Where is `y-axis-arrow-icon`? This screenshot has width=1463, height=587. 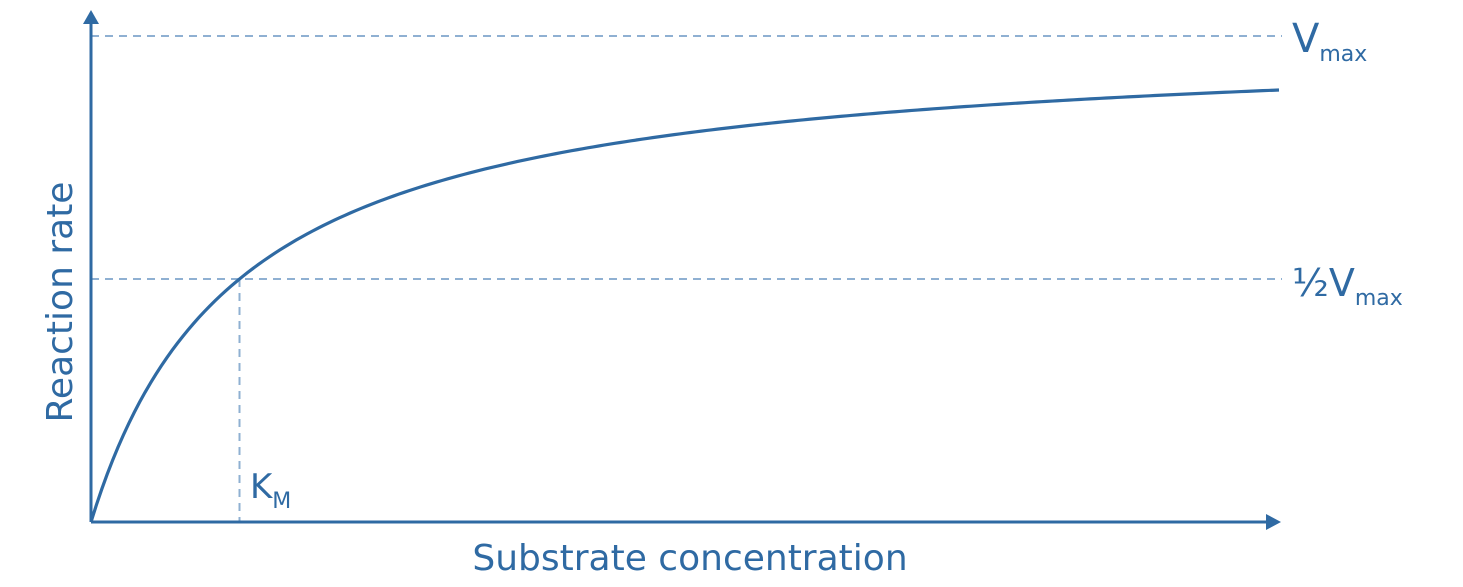
y-axis-arrow-icon is located at coordinates (91, 17).